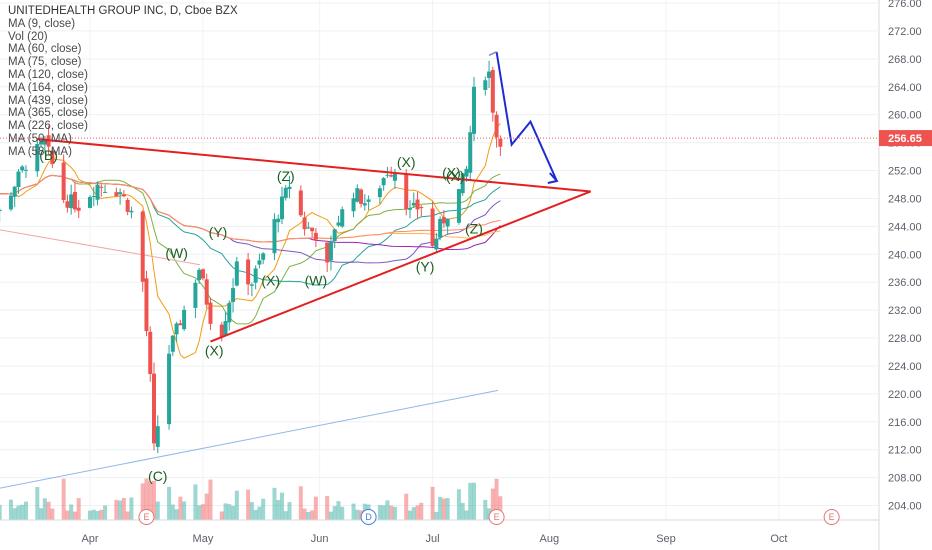 The height and width of the screenshot is (550, 932). Describe the element at coordinates (203, 539) in the screenshot. I see `x-tick-label: May` at that location.